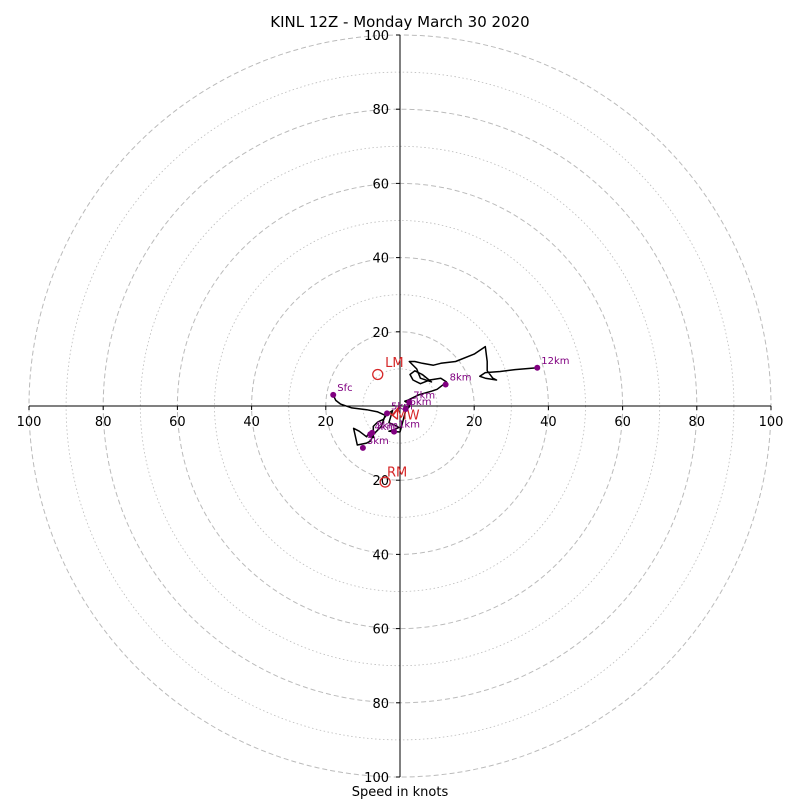  What do you see at coordinates (424, 395) in the screenshot?
I see `height-marker-label: 7km` at bounding box center [424, 395].